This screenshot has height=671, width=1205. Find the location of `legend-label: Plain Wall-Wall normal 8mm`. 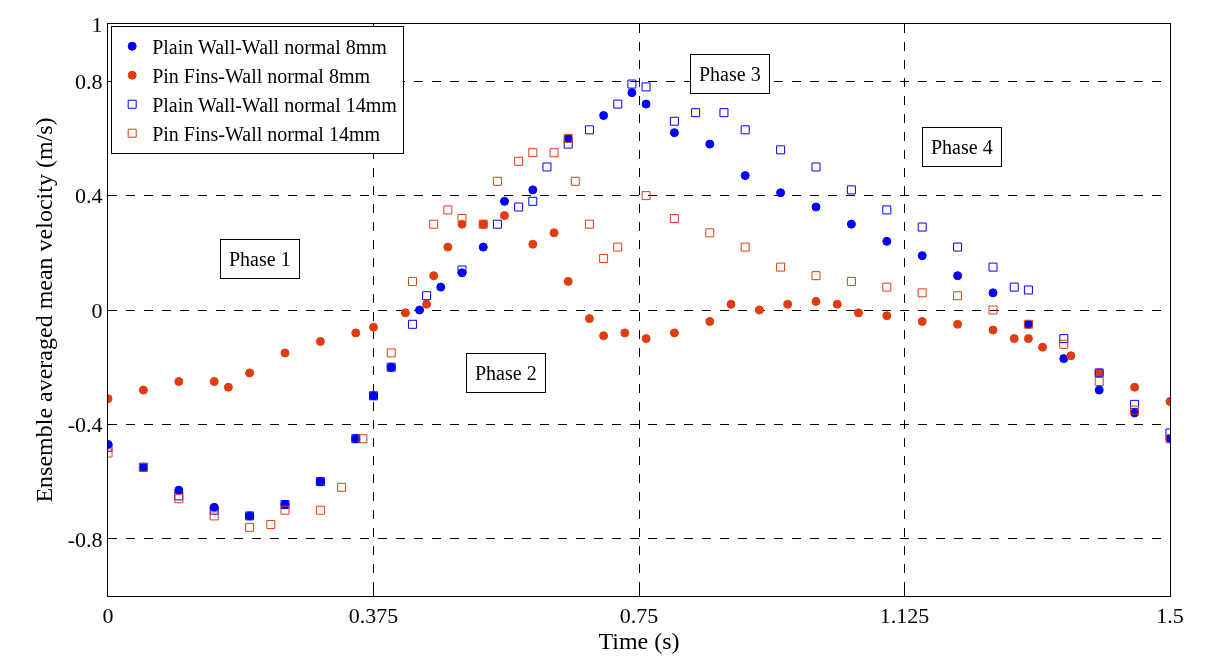

legend-label: Plain Wall-Wall normal 8mm is located at coordinates (270, 47).